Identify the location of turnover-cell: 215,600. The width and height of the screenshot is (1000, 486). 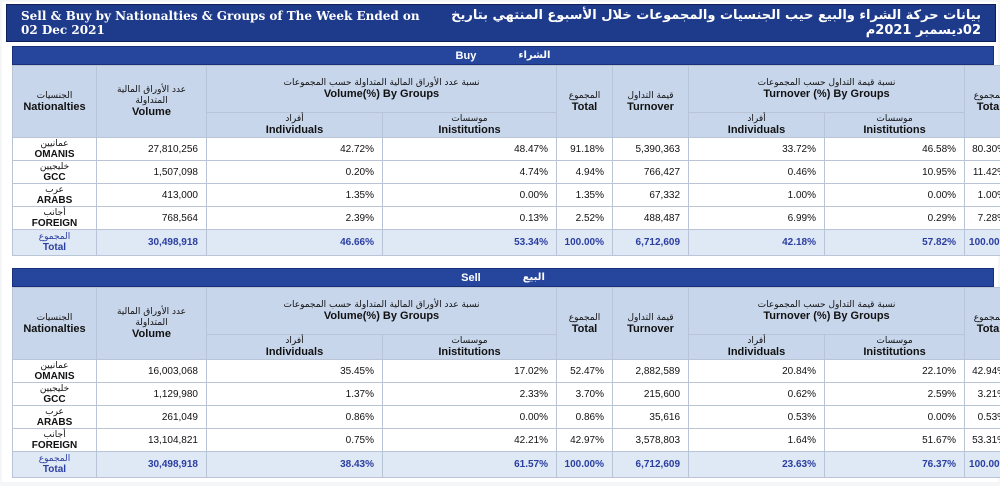
(651, 394).